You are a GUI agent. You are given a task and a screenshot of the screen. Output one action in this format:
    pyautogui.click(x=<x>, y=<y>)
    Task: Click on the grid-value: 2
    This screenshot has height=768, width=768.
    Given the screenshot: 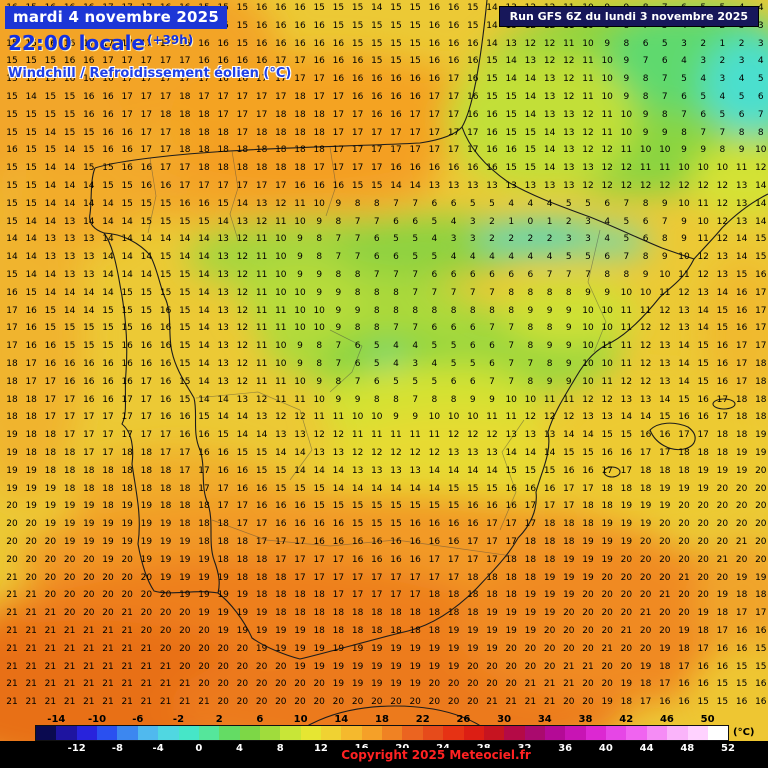 What is the action you would take?
    pyautogui.click(x=722, y=61)
    